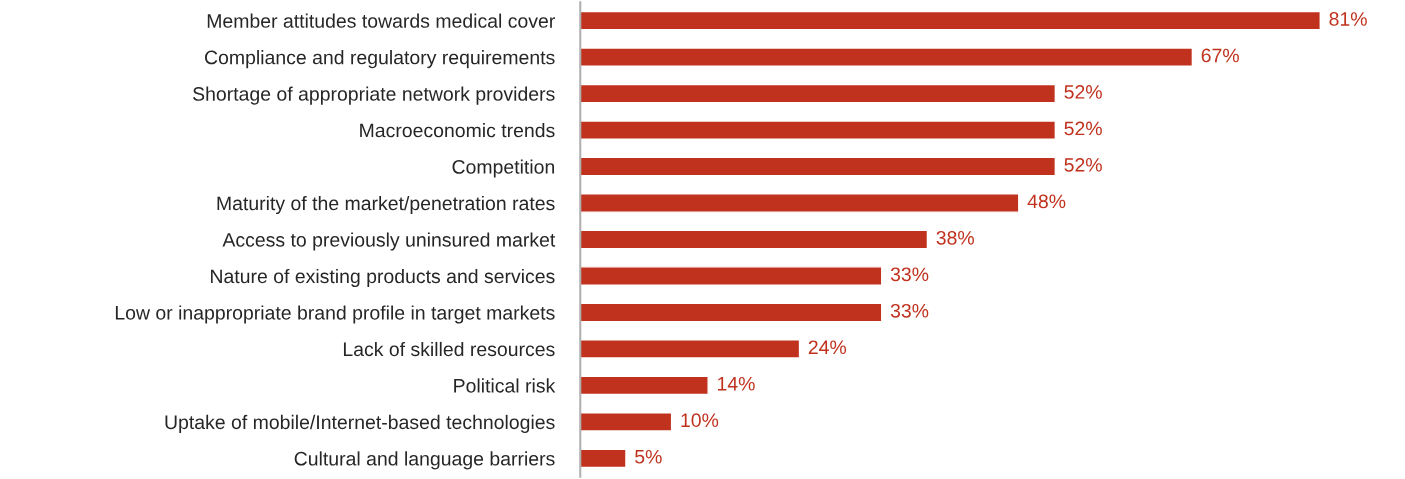 This screenshot has width=1405, height=479. I want to click on y-tick-label: Competition, so click(503, 168).